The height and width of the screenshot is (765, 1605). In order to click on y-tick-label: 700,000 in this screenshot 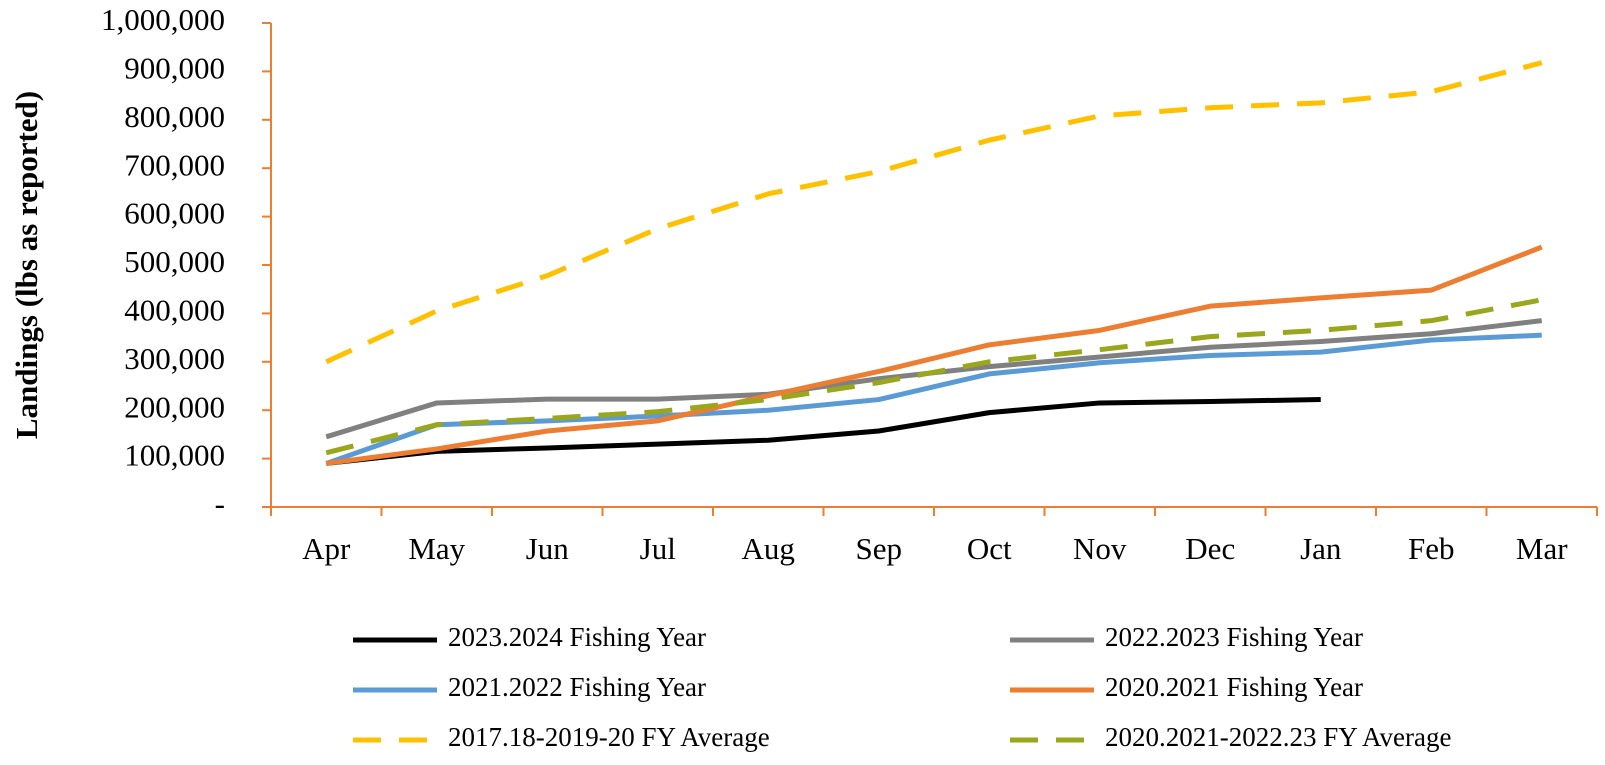, I will do `click(174, 164)`.